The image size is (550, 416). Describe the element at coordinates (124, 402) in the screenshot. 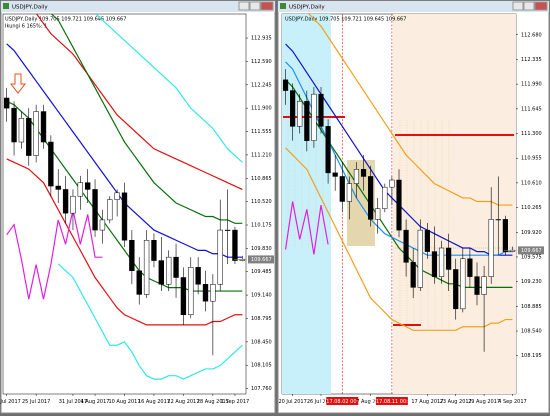

I see `x-tick-label: 10 Aug 2017` at that location.